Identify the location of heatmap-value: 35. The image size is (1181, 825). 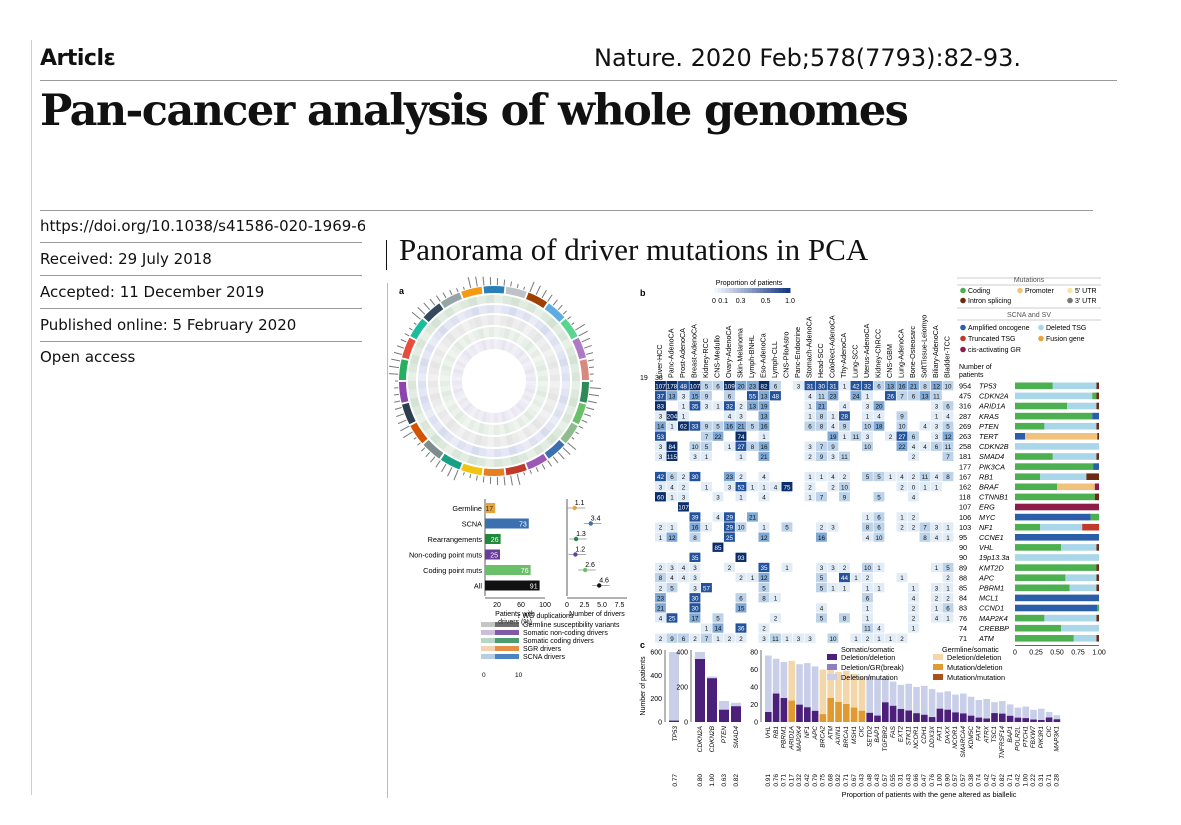
(764, 568).